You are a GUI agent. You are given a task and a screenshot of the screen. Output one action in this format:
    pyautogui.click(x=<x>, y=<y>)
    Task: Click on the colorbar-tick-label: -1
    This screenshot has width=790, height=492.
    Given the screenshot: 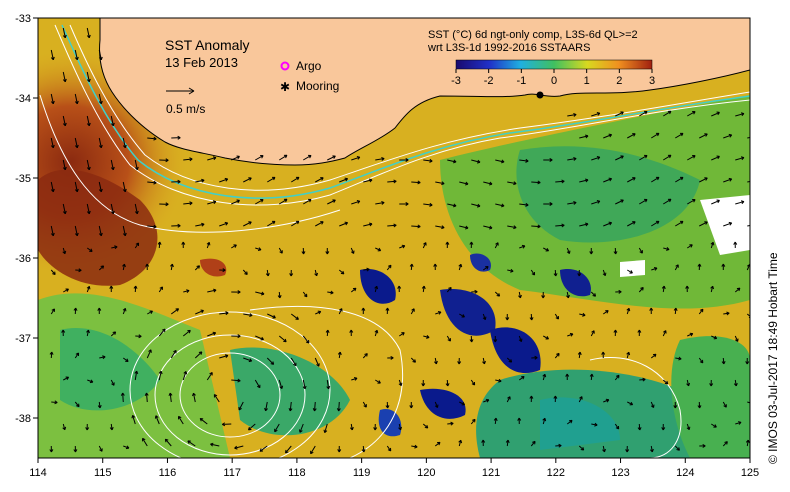 What is the action you would take?
    pyautogui.click(x=521, y=81)
    